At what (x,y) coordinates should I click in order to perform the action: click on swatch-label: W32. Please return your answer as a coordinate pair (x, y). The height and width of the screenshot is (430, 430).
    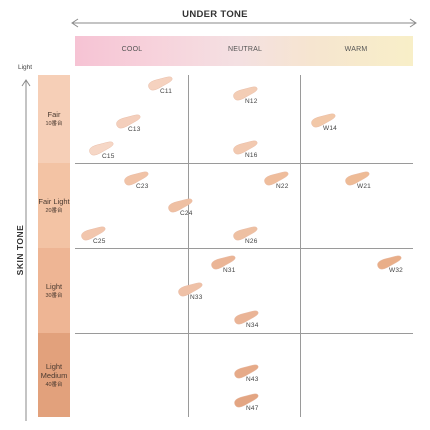
    Looking at the image, I should click on (396, 270).